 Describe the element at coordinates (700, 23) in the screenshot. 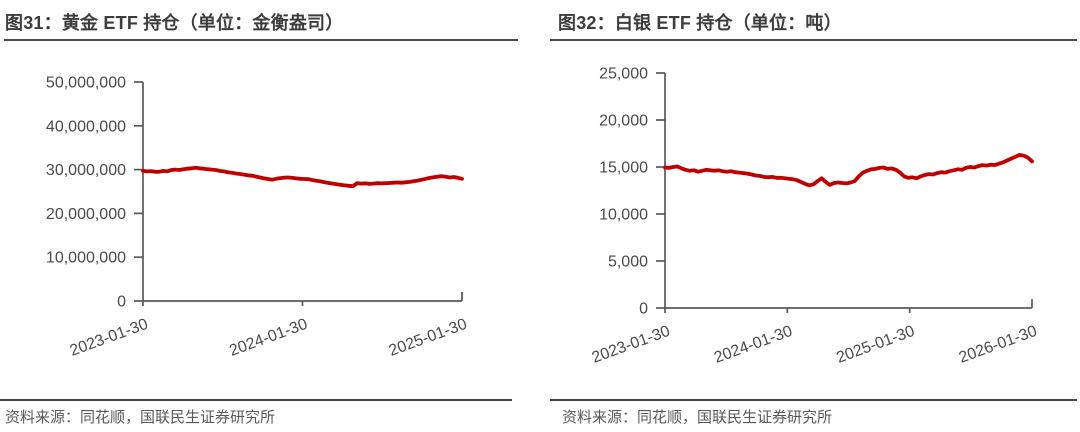

I see `figure-title: 图32：白银 ETF 持仓（单位：吨）` at that location.